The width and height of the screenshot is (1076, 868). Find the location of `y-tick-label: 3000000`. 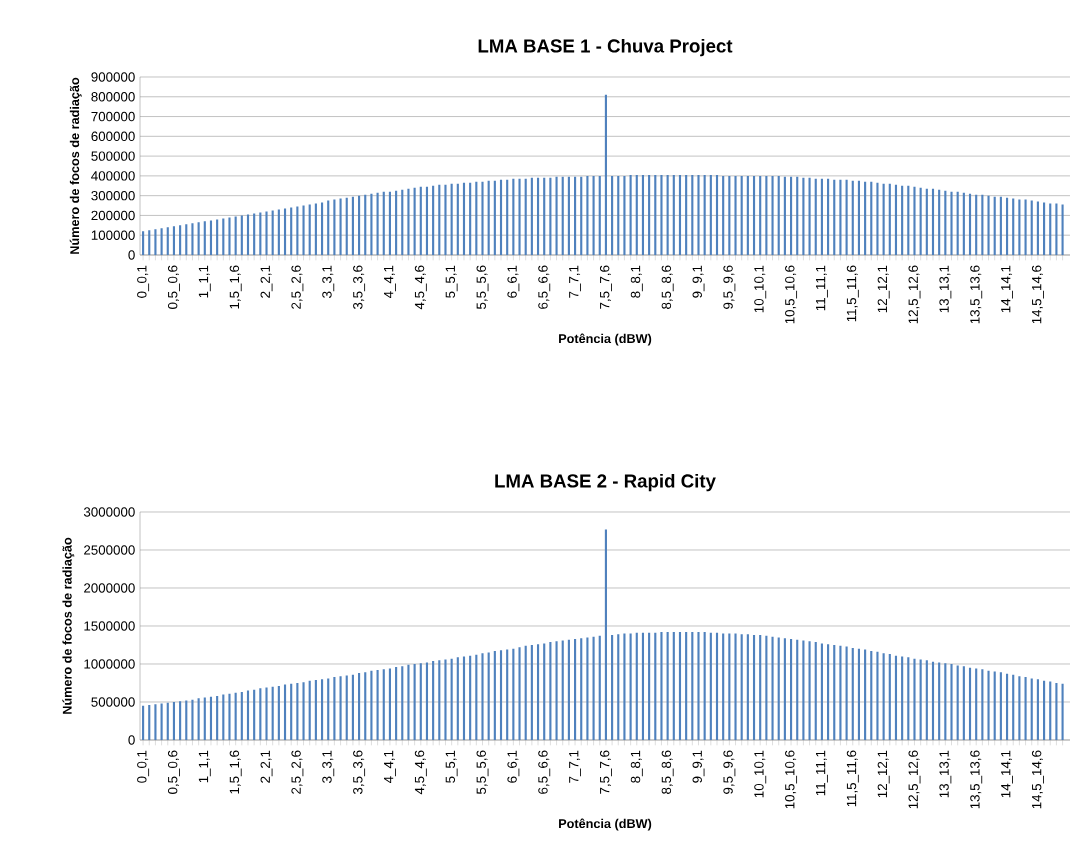

y-tick-label: 3000000 is located at coordinates (109, 512).